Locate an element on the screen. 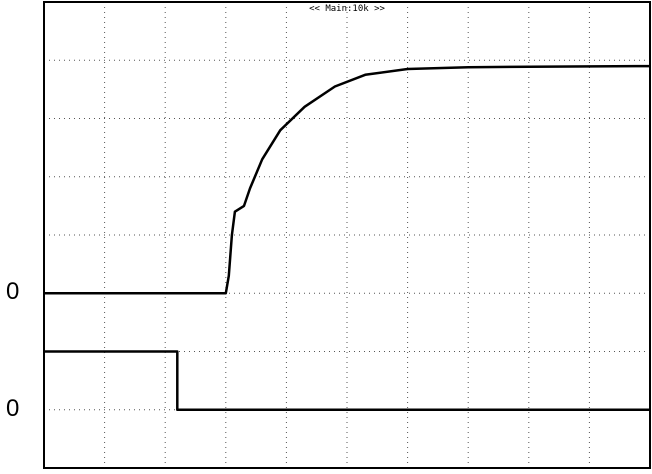 The image size is (652, 474). zero-level-label-1: 0 is located at coordinates (13, 292).